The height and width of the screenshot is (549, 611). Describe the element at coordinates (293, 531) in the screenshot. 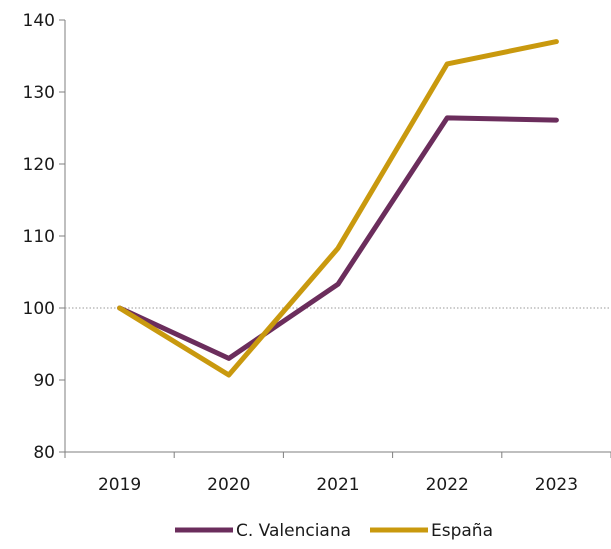

I see `legend-label: C. Valenciana` at that location.